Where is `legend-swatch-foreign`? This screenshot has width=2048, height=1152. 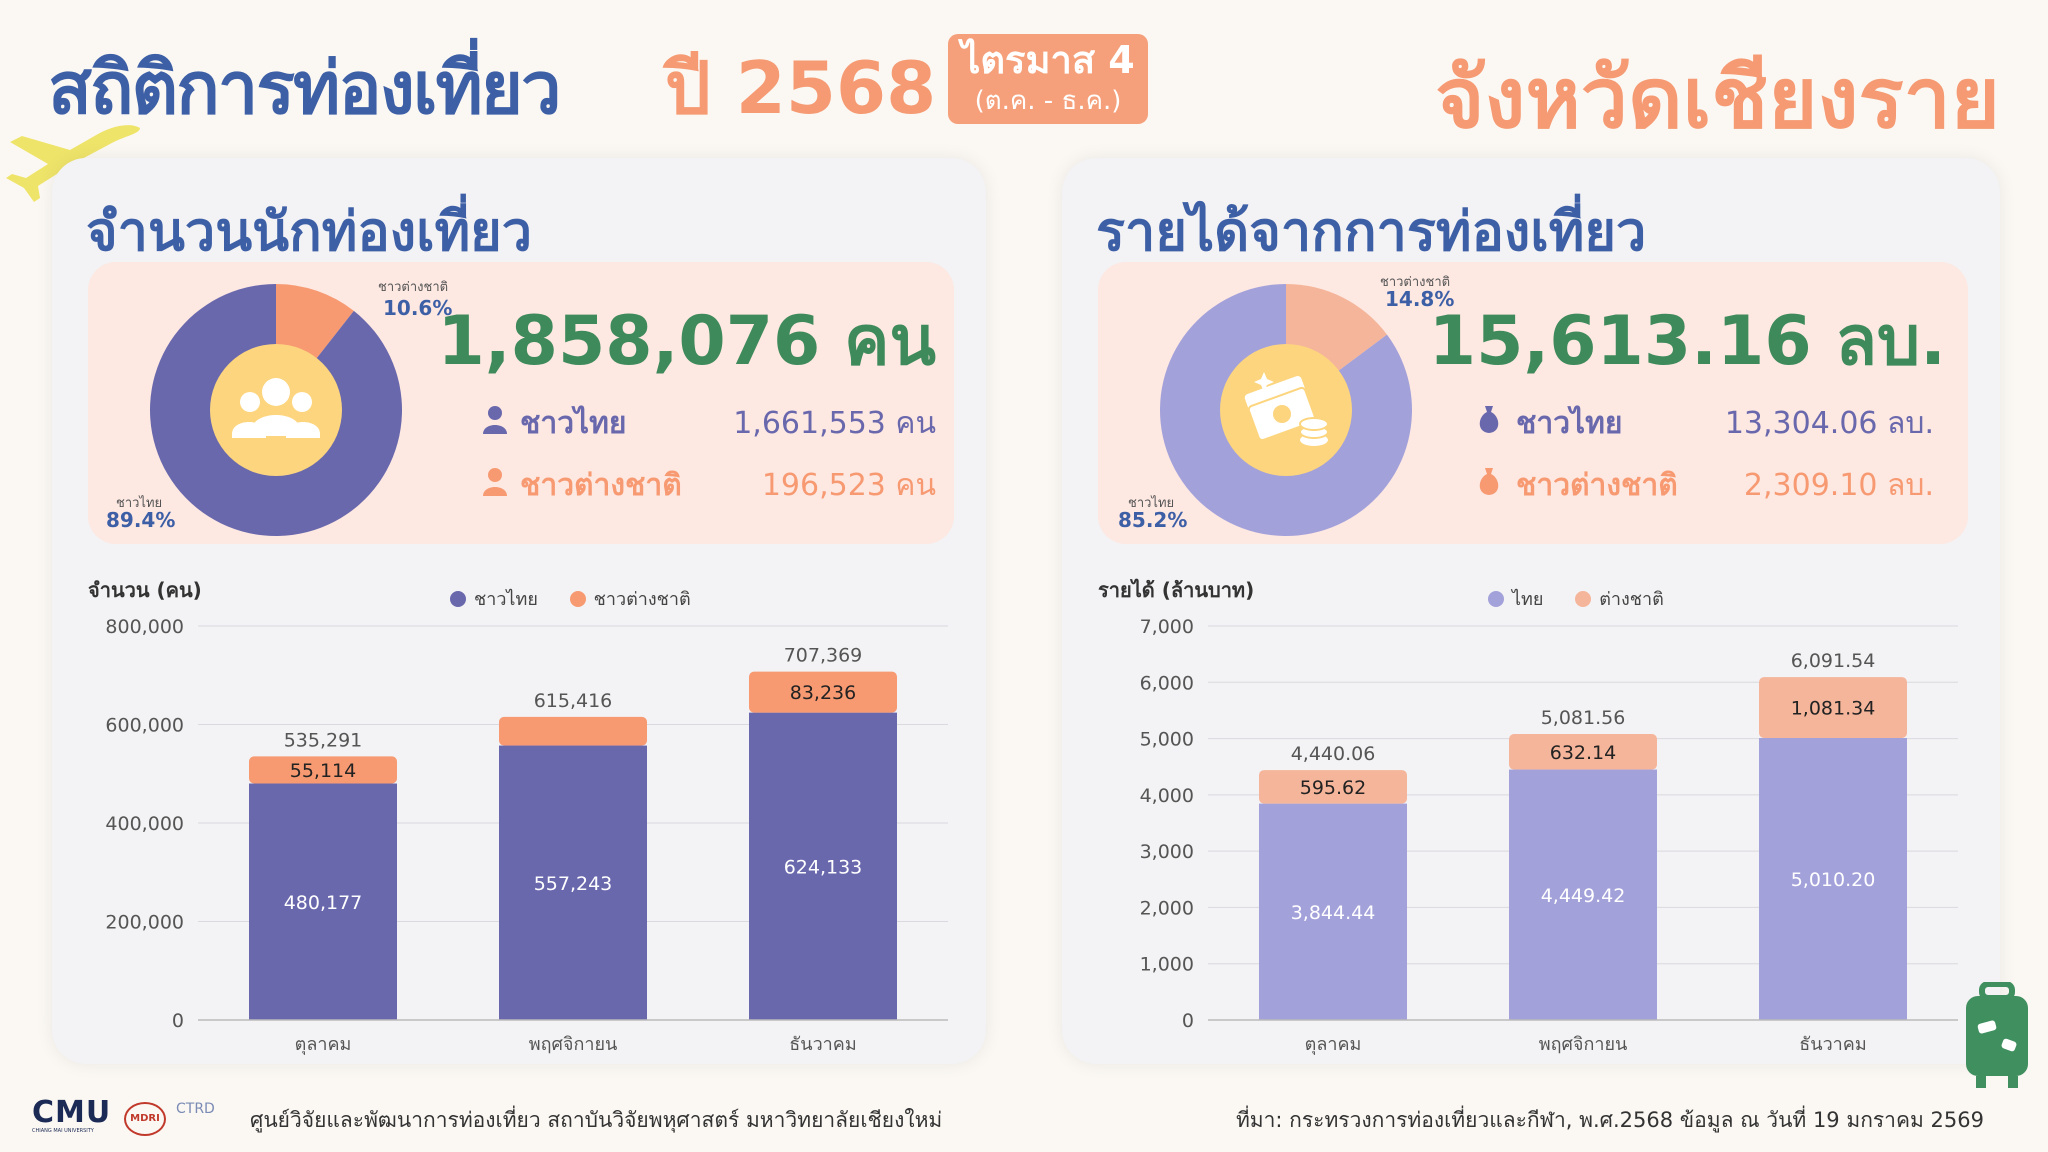 legend-swatch-foreign is located at coordinates (1583, 599).